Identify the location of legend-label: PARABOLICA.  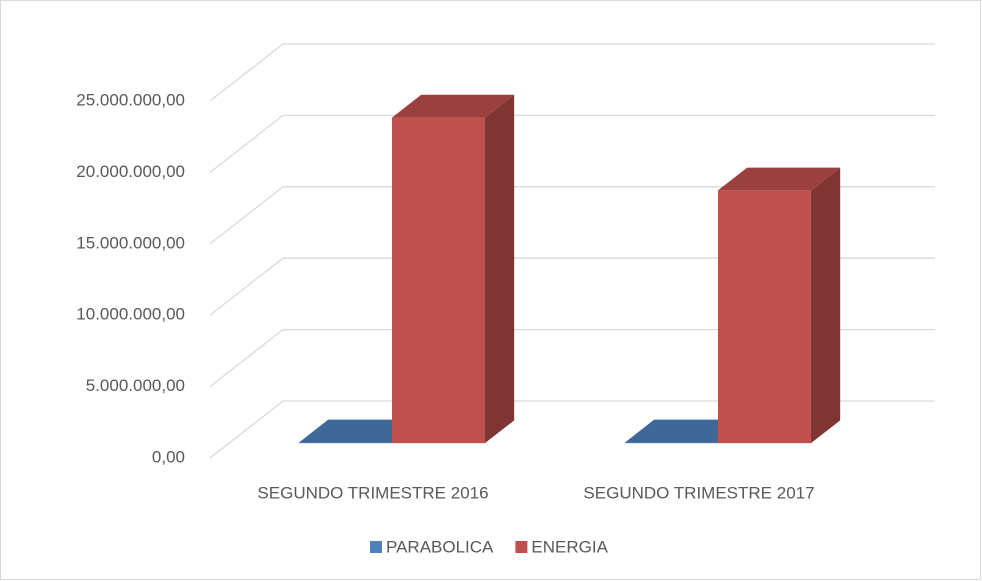
(440, 546).